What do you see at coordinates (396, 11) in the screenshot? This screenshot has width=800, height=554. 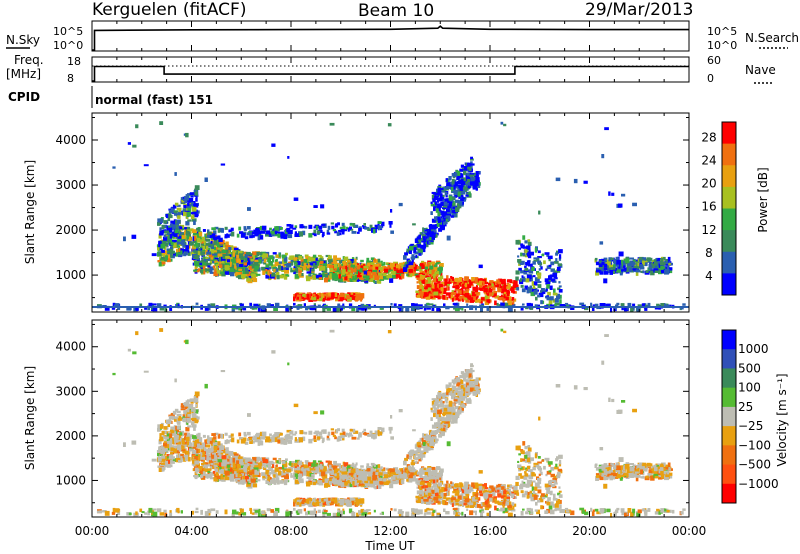 I see `beam-title: Beam 10` at bounding box center [396, 11].